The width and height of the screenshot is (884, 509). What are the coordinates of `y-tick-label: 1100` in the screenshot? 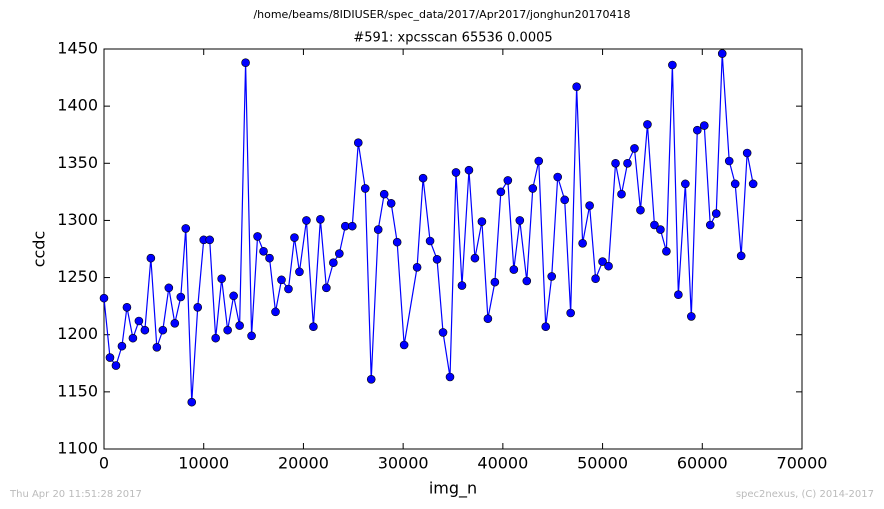 It's located at (77, 448).